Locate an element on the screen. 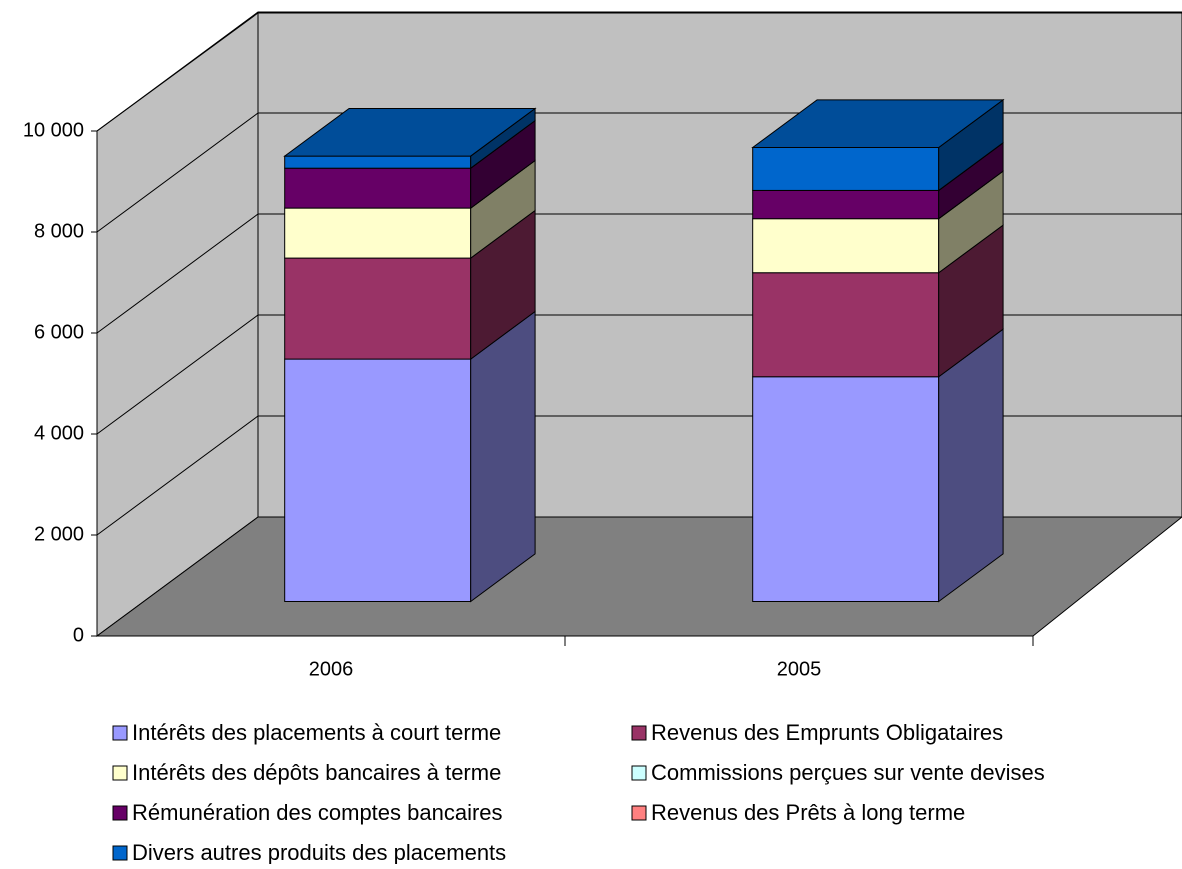  x-tick-label: 2005 is located at coordinates (799, 669).